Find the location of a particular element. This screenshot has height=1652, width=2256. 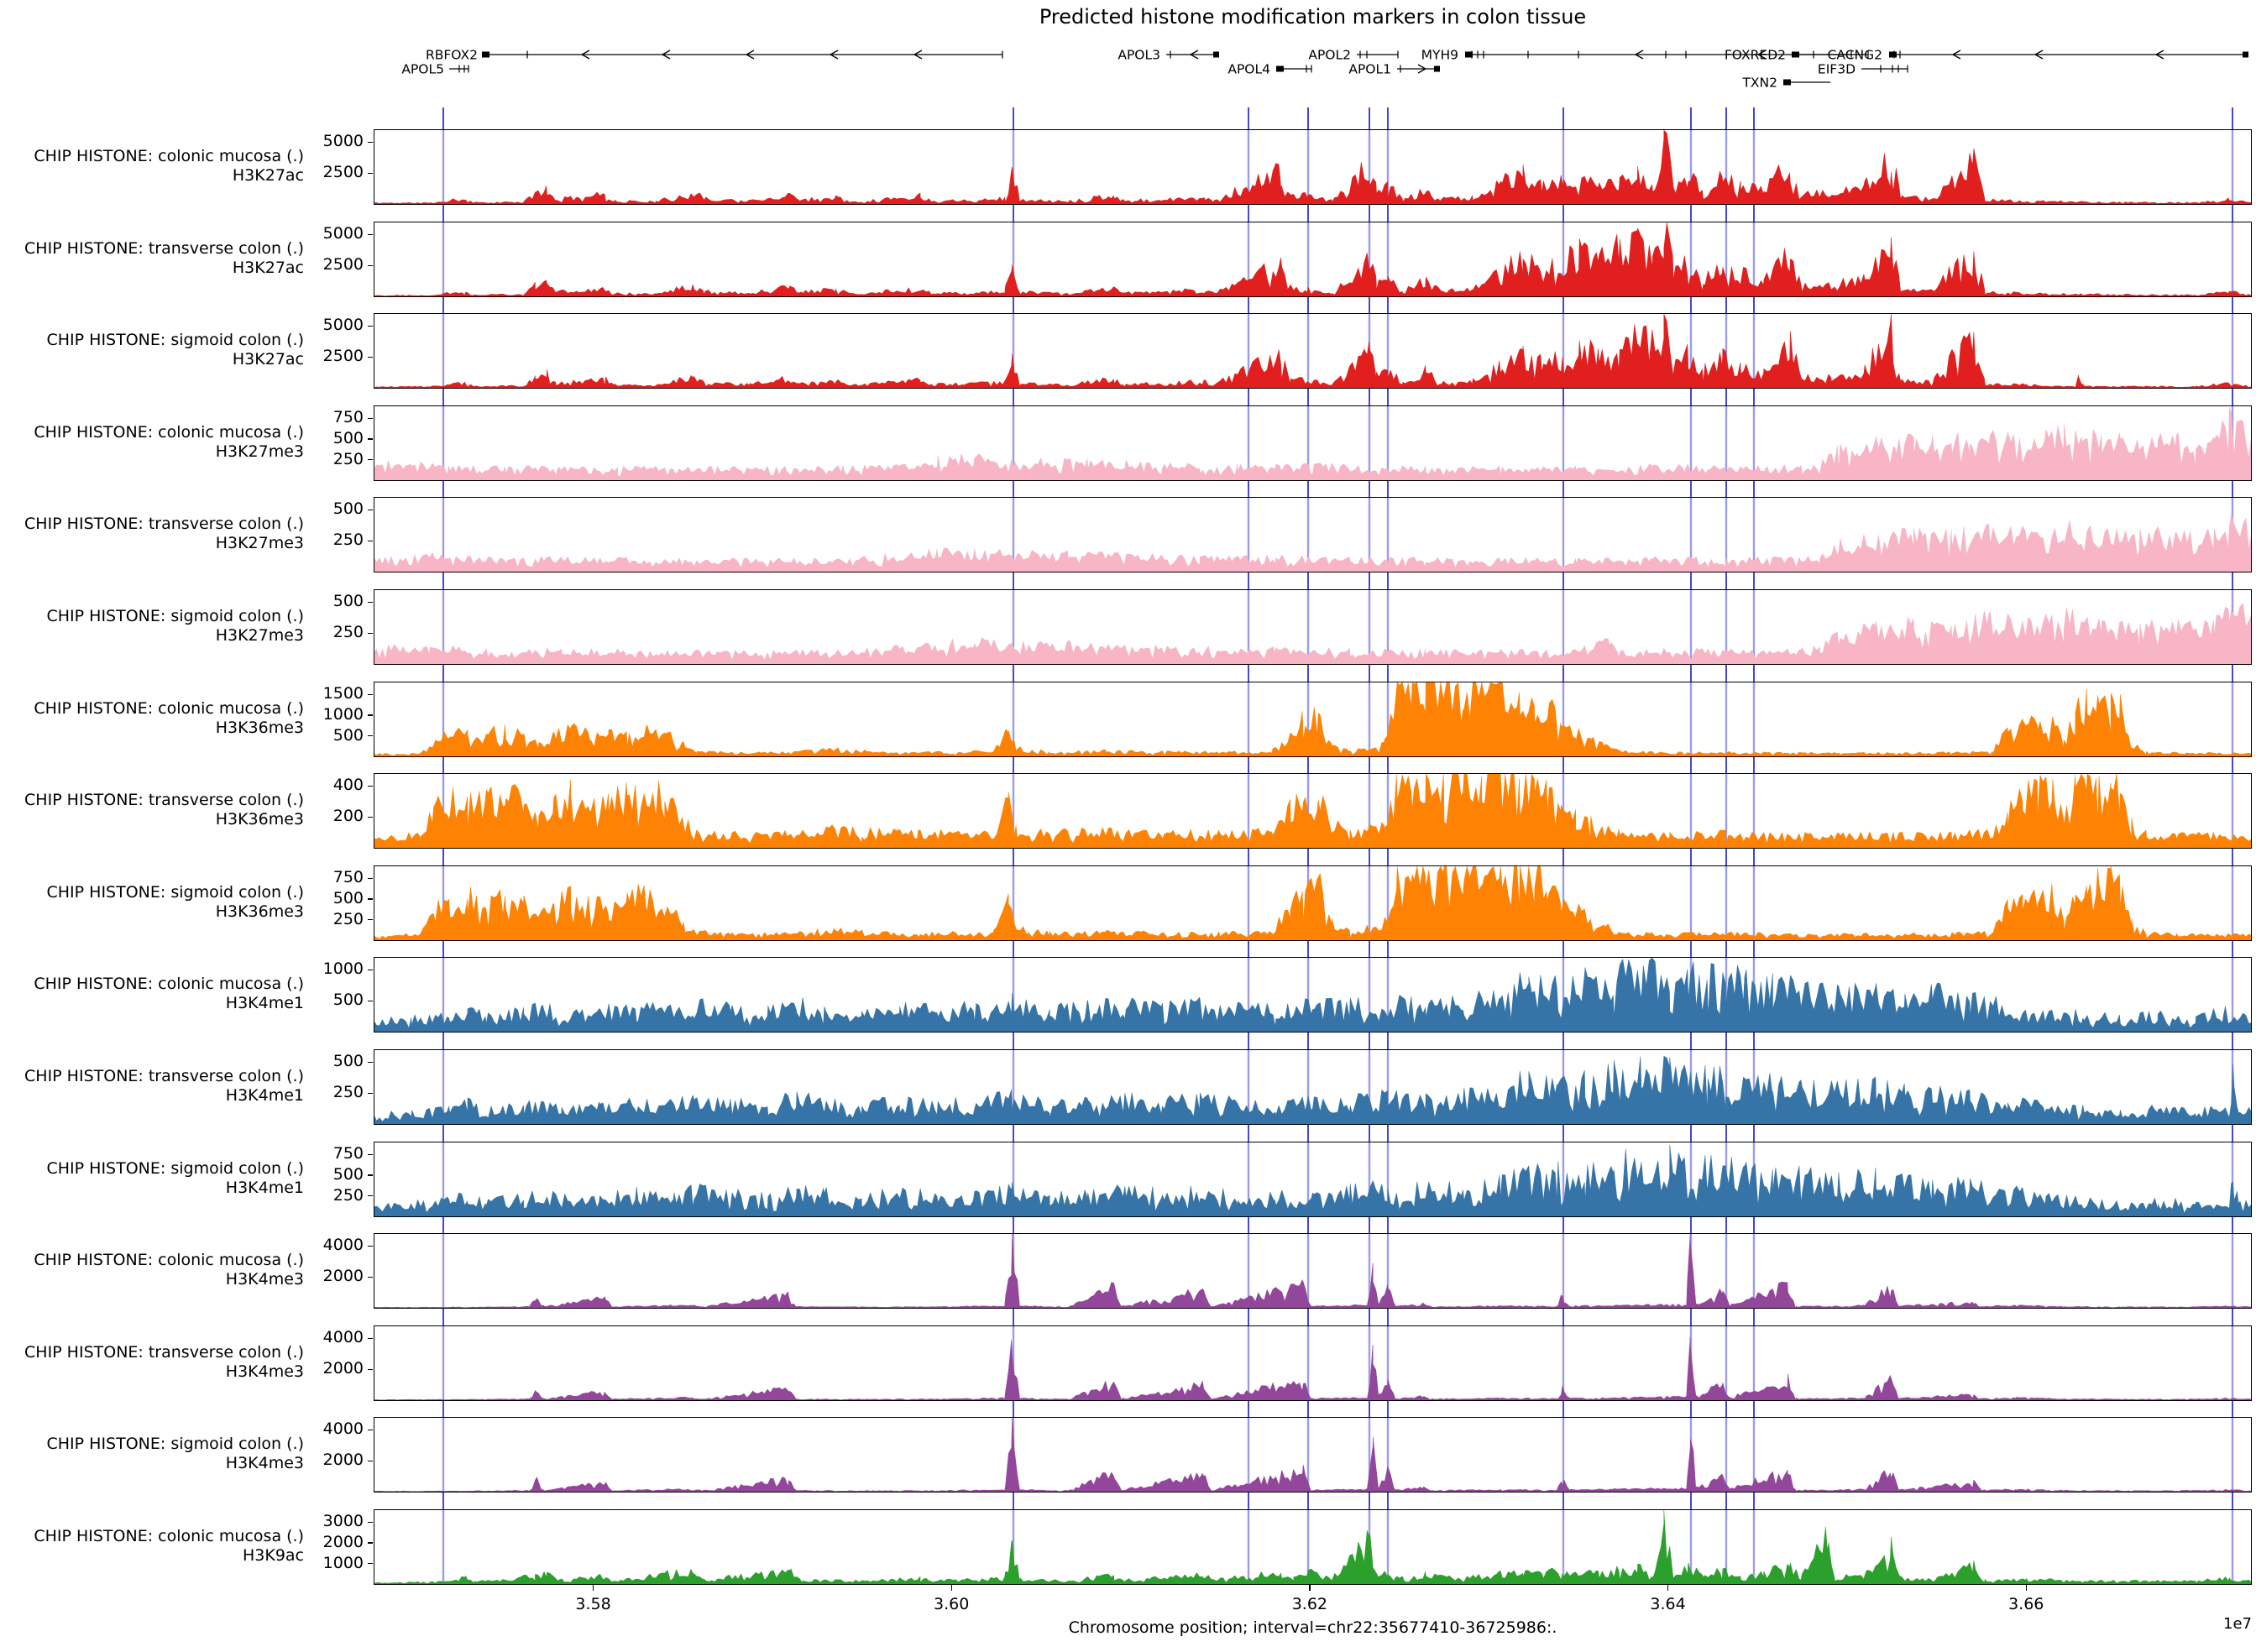

gene-rbfox2: RBFOX2 is located at coordinates (714, 55).